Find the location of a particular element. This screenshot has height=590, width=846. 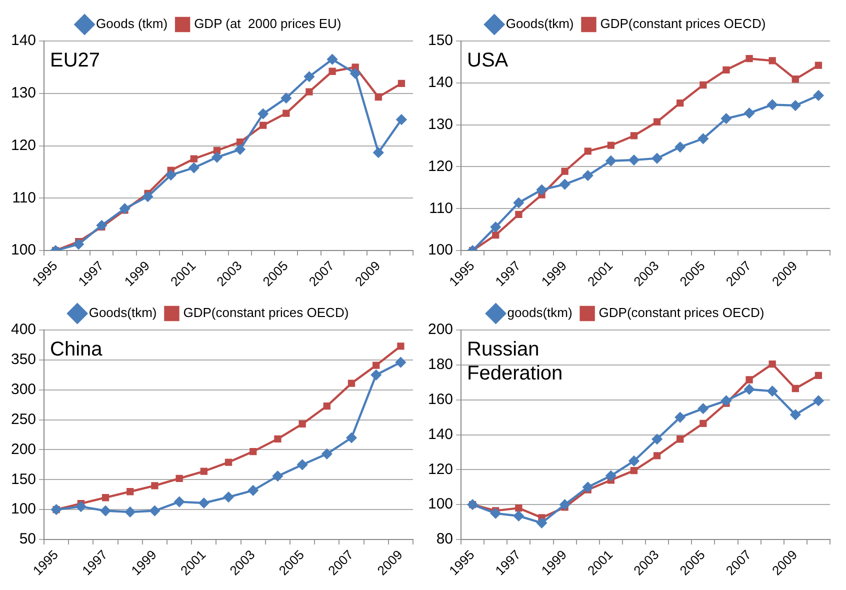

y-tick-label: 350 is located at coordinates (23, 359).